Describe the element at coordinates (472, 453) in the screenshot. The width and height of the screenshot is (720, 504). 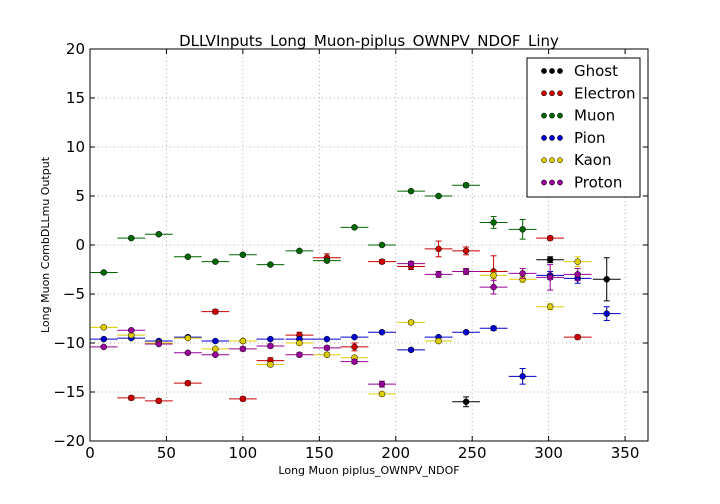
I see `x-tick-label: 250` at that location.